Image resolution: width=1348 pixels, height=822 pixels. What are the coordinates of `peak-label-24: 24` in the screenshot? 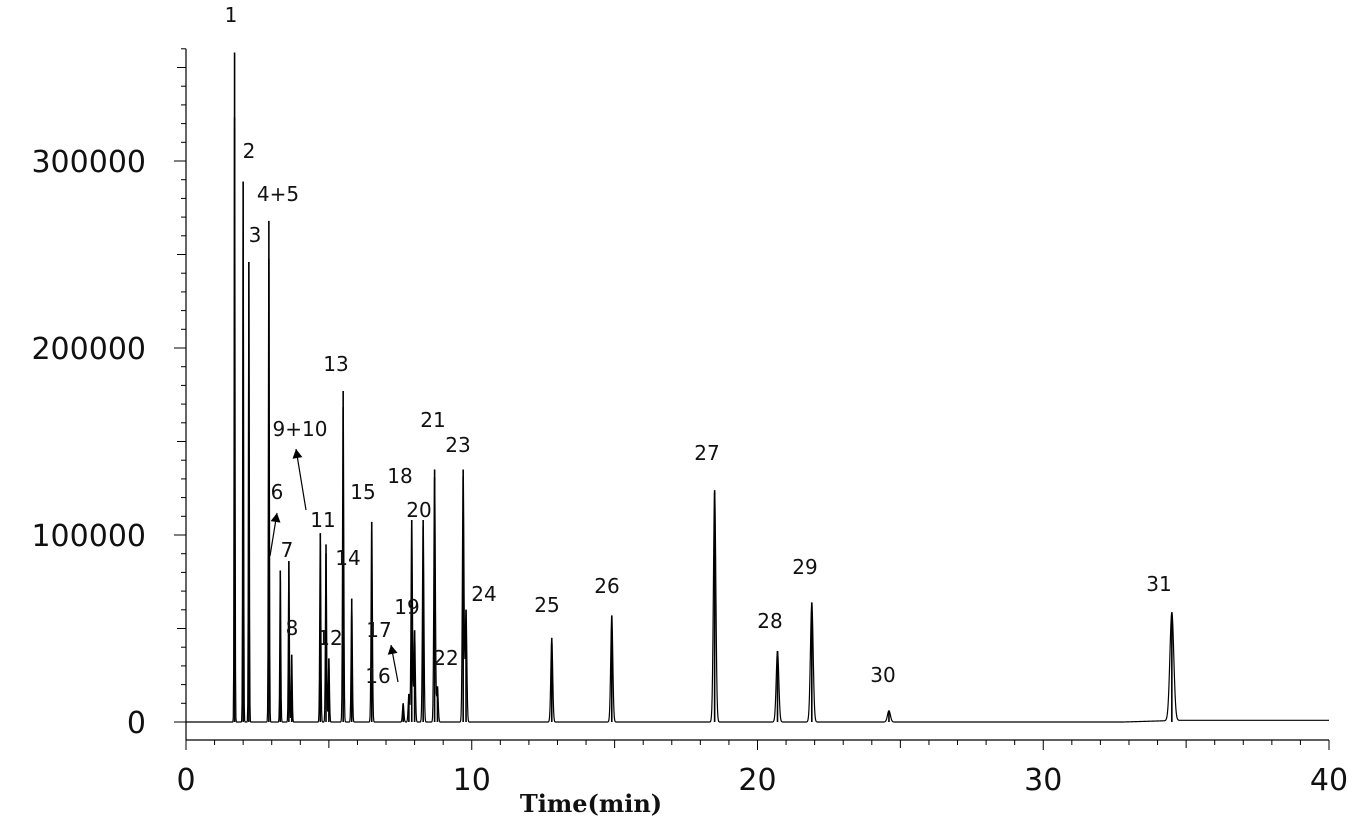 It's located at (483, 594).